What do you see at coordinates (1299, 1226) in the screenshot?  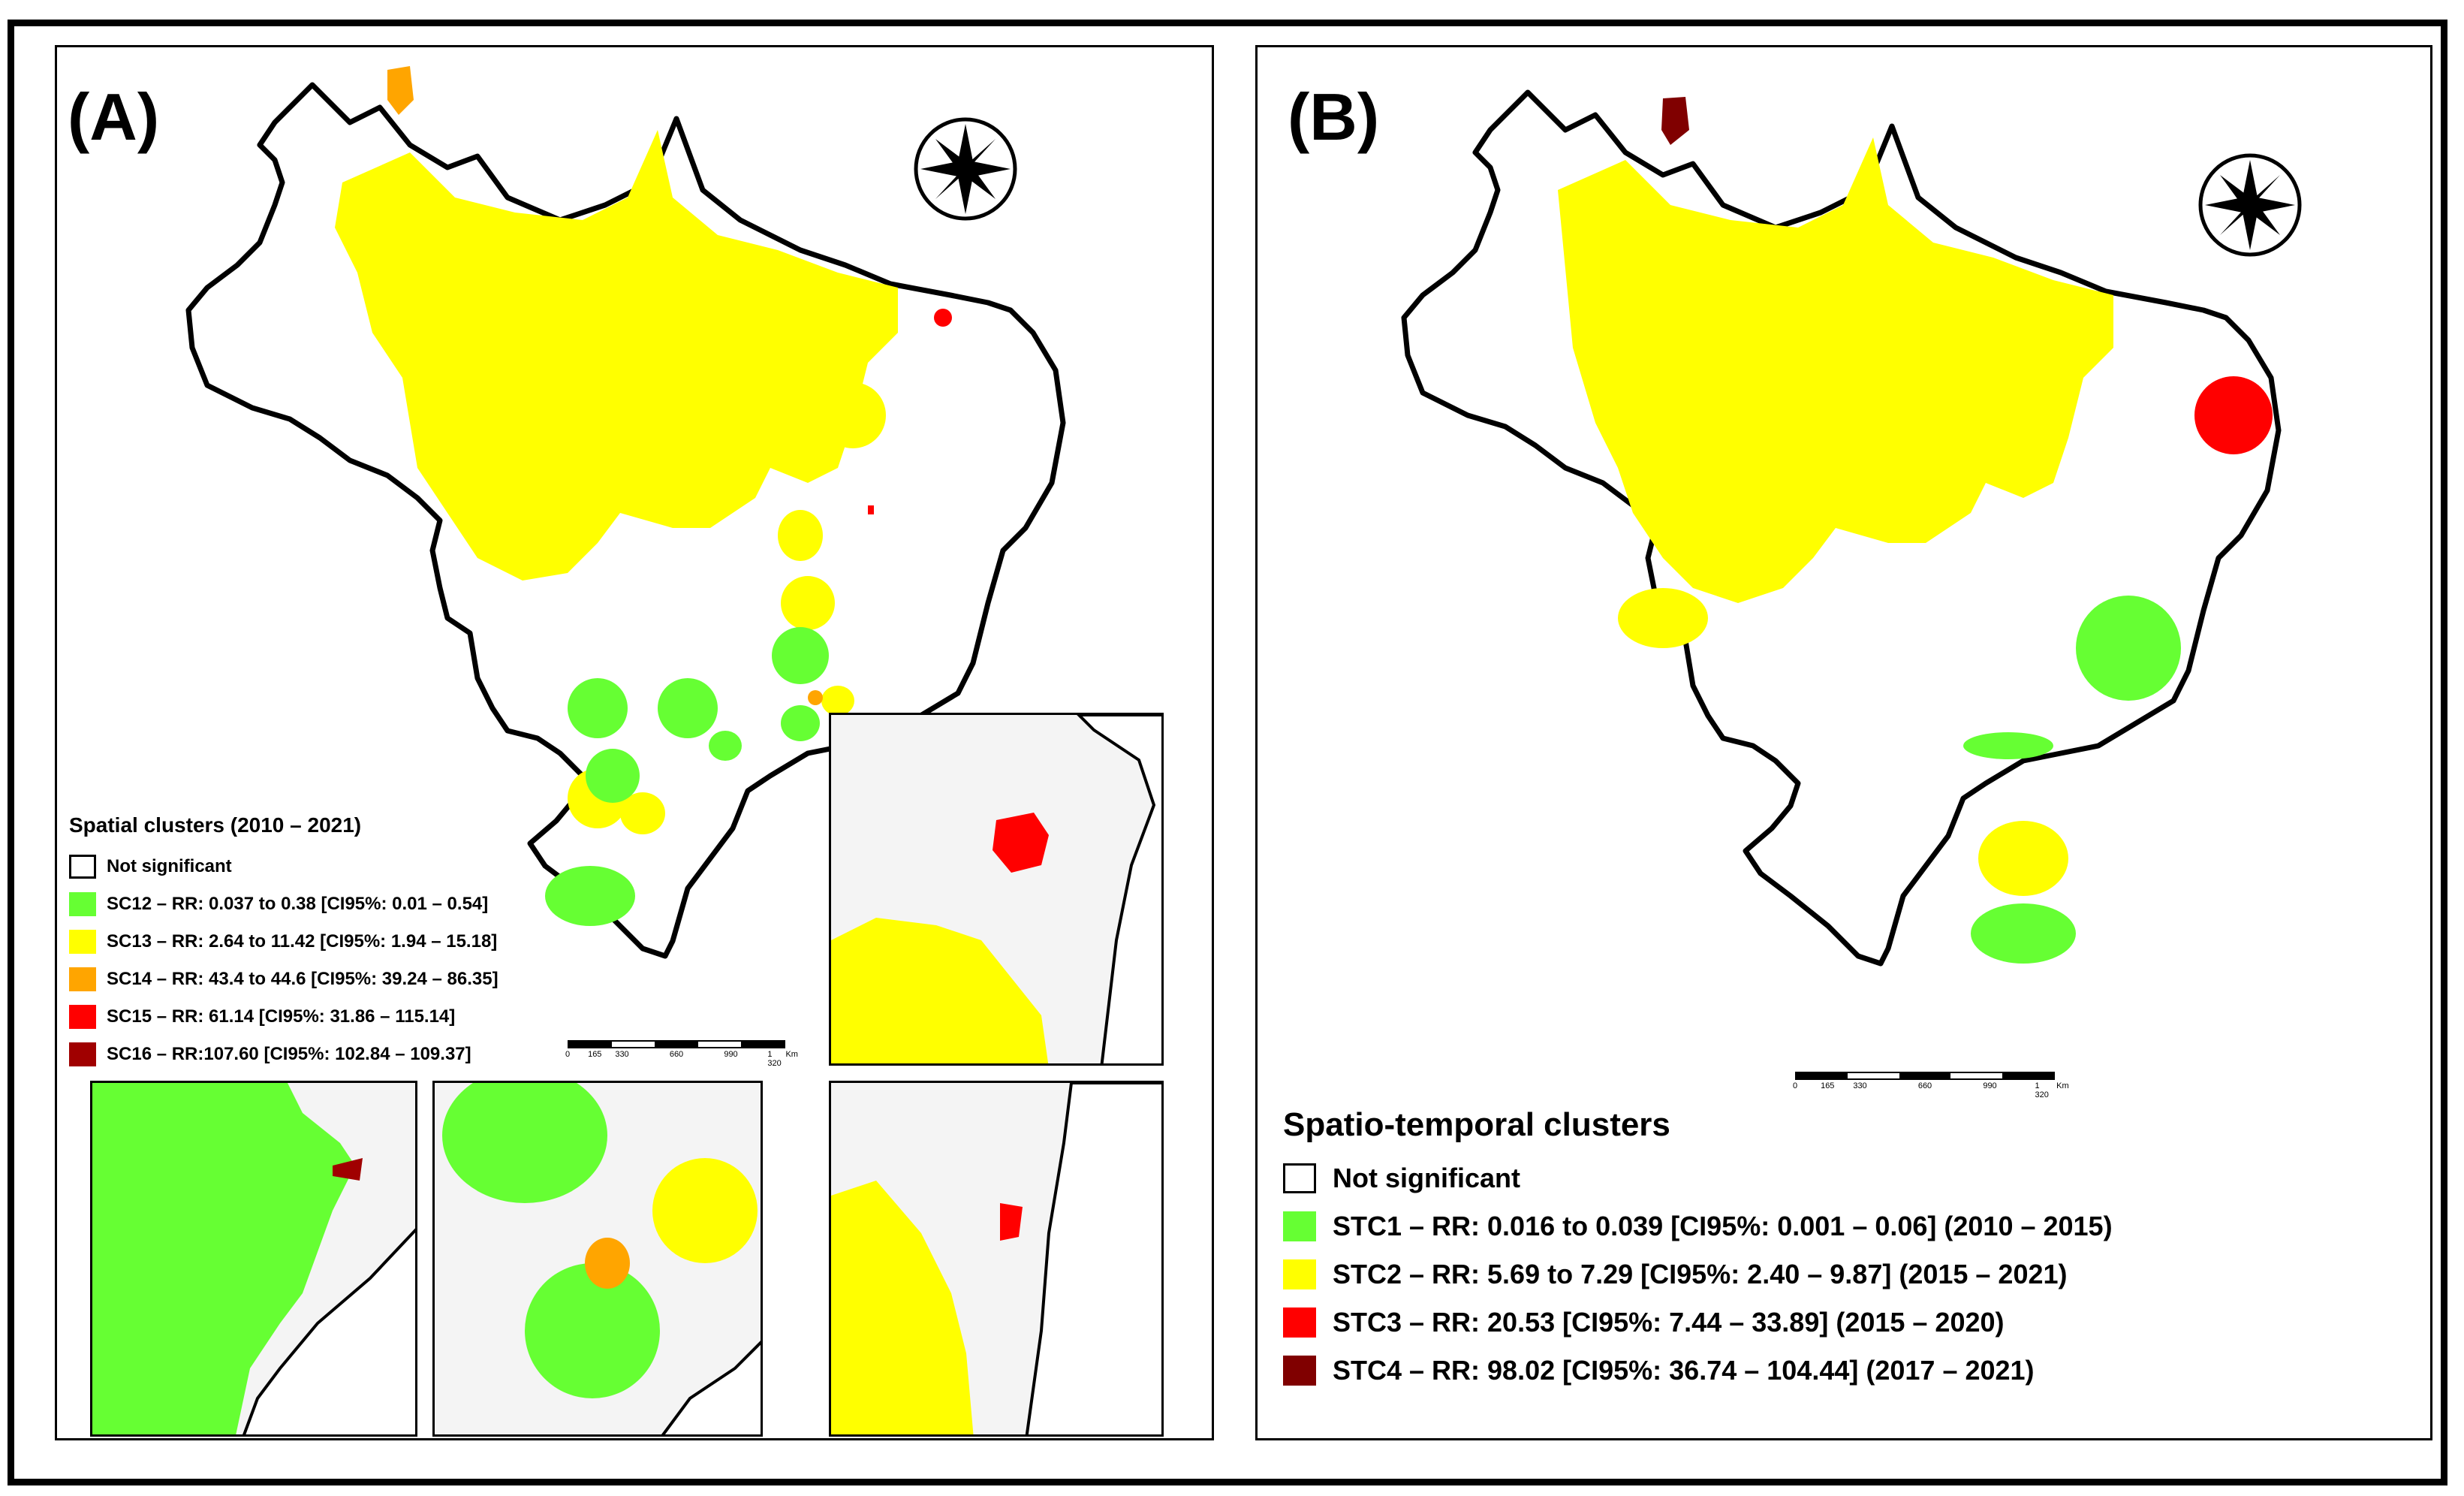 I see `swatch-stc1` at bounding box center [1299, 1226].